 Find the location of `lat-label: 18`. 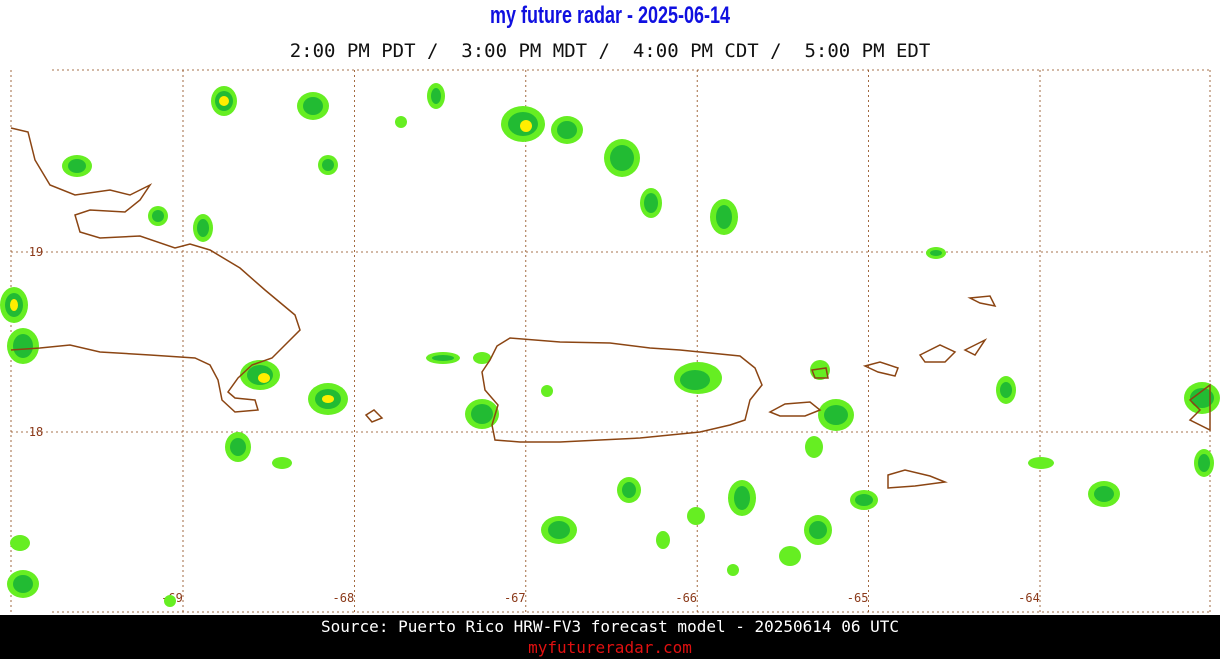

lat-label: 18 is located at coordinates (36, 432).